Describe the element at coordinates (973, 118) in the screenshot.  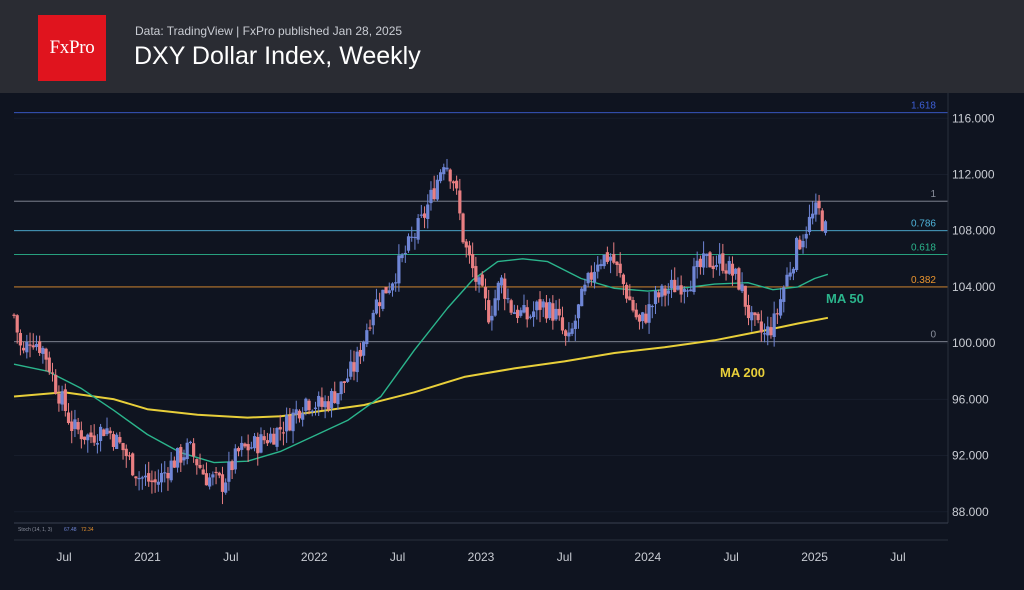
I see `price-tick-label: 116.000` at that location.